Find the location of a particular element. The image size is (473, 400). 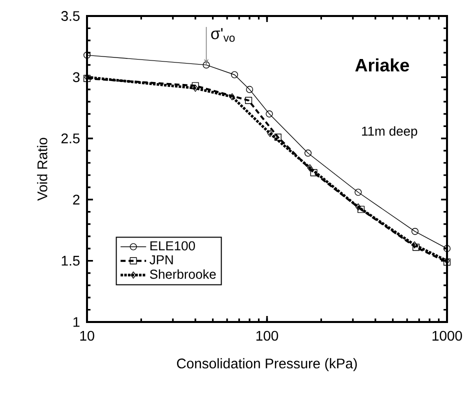

y-tick-label: 1.5 is located at coordinates (71, 261).